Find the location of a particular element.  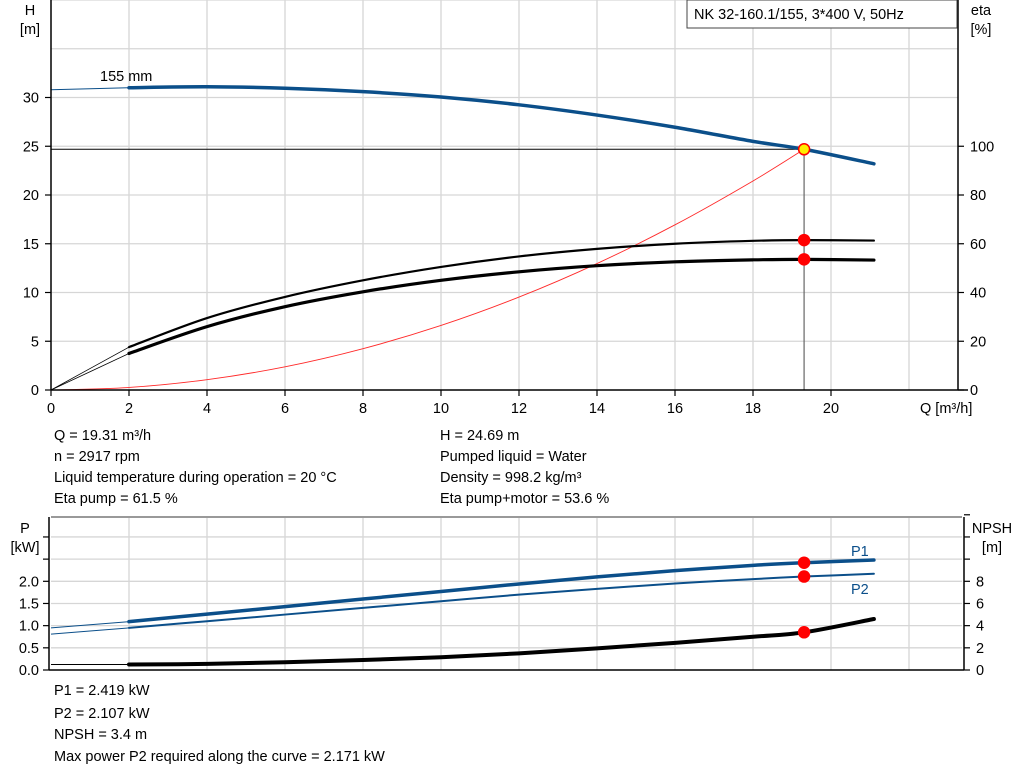

h-tick-label: 10 is located at coordinates (31, 294).